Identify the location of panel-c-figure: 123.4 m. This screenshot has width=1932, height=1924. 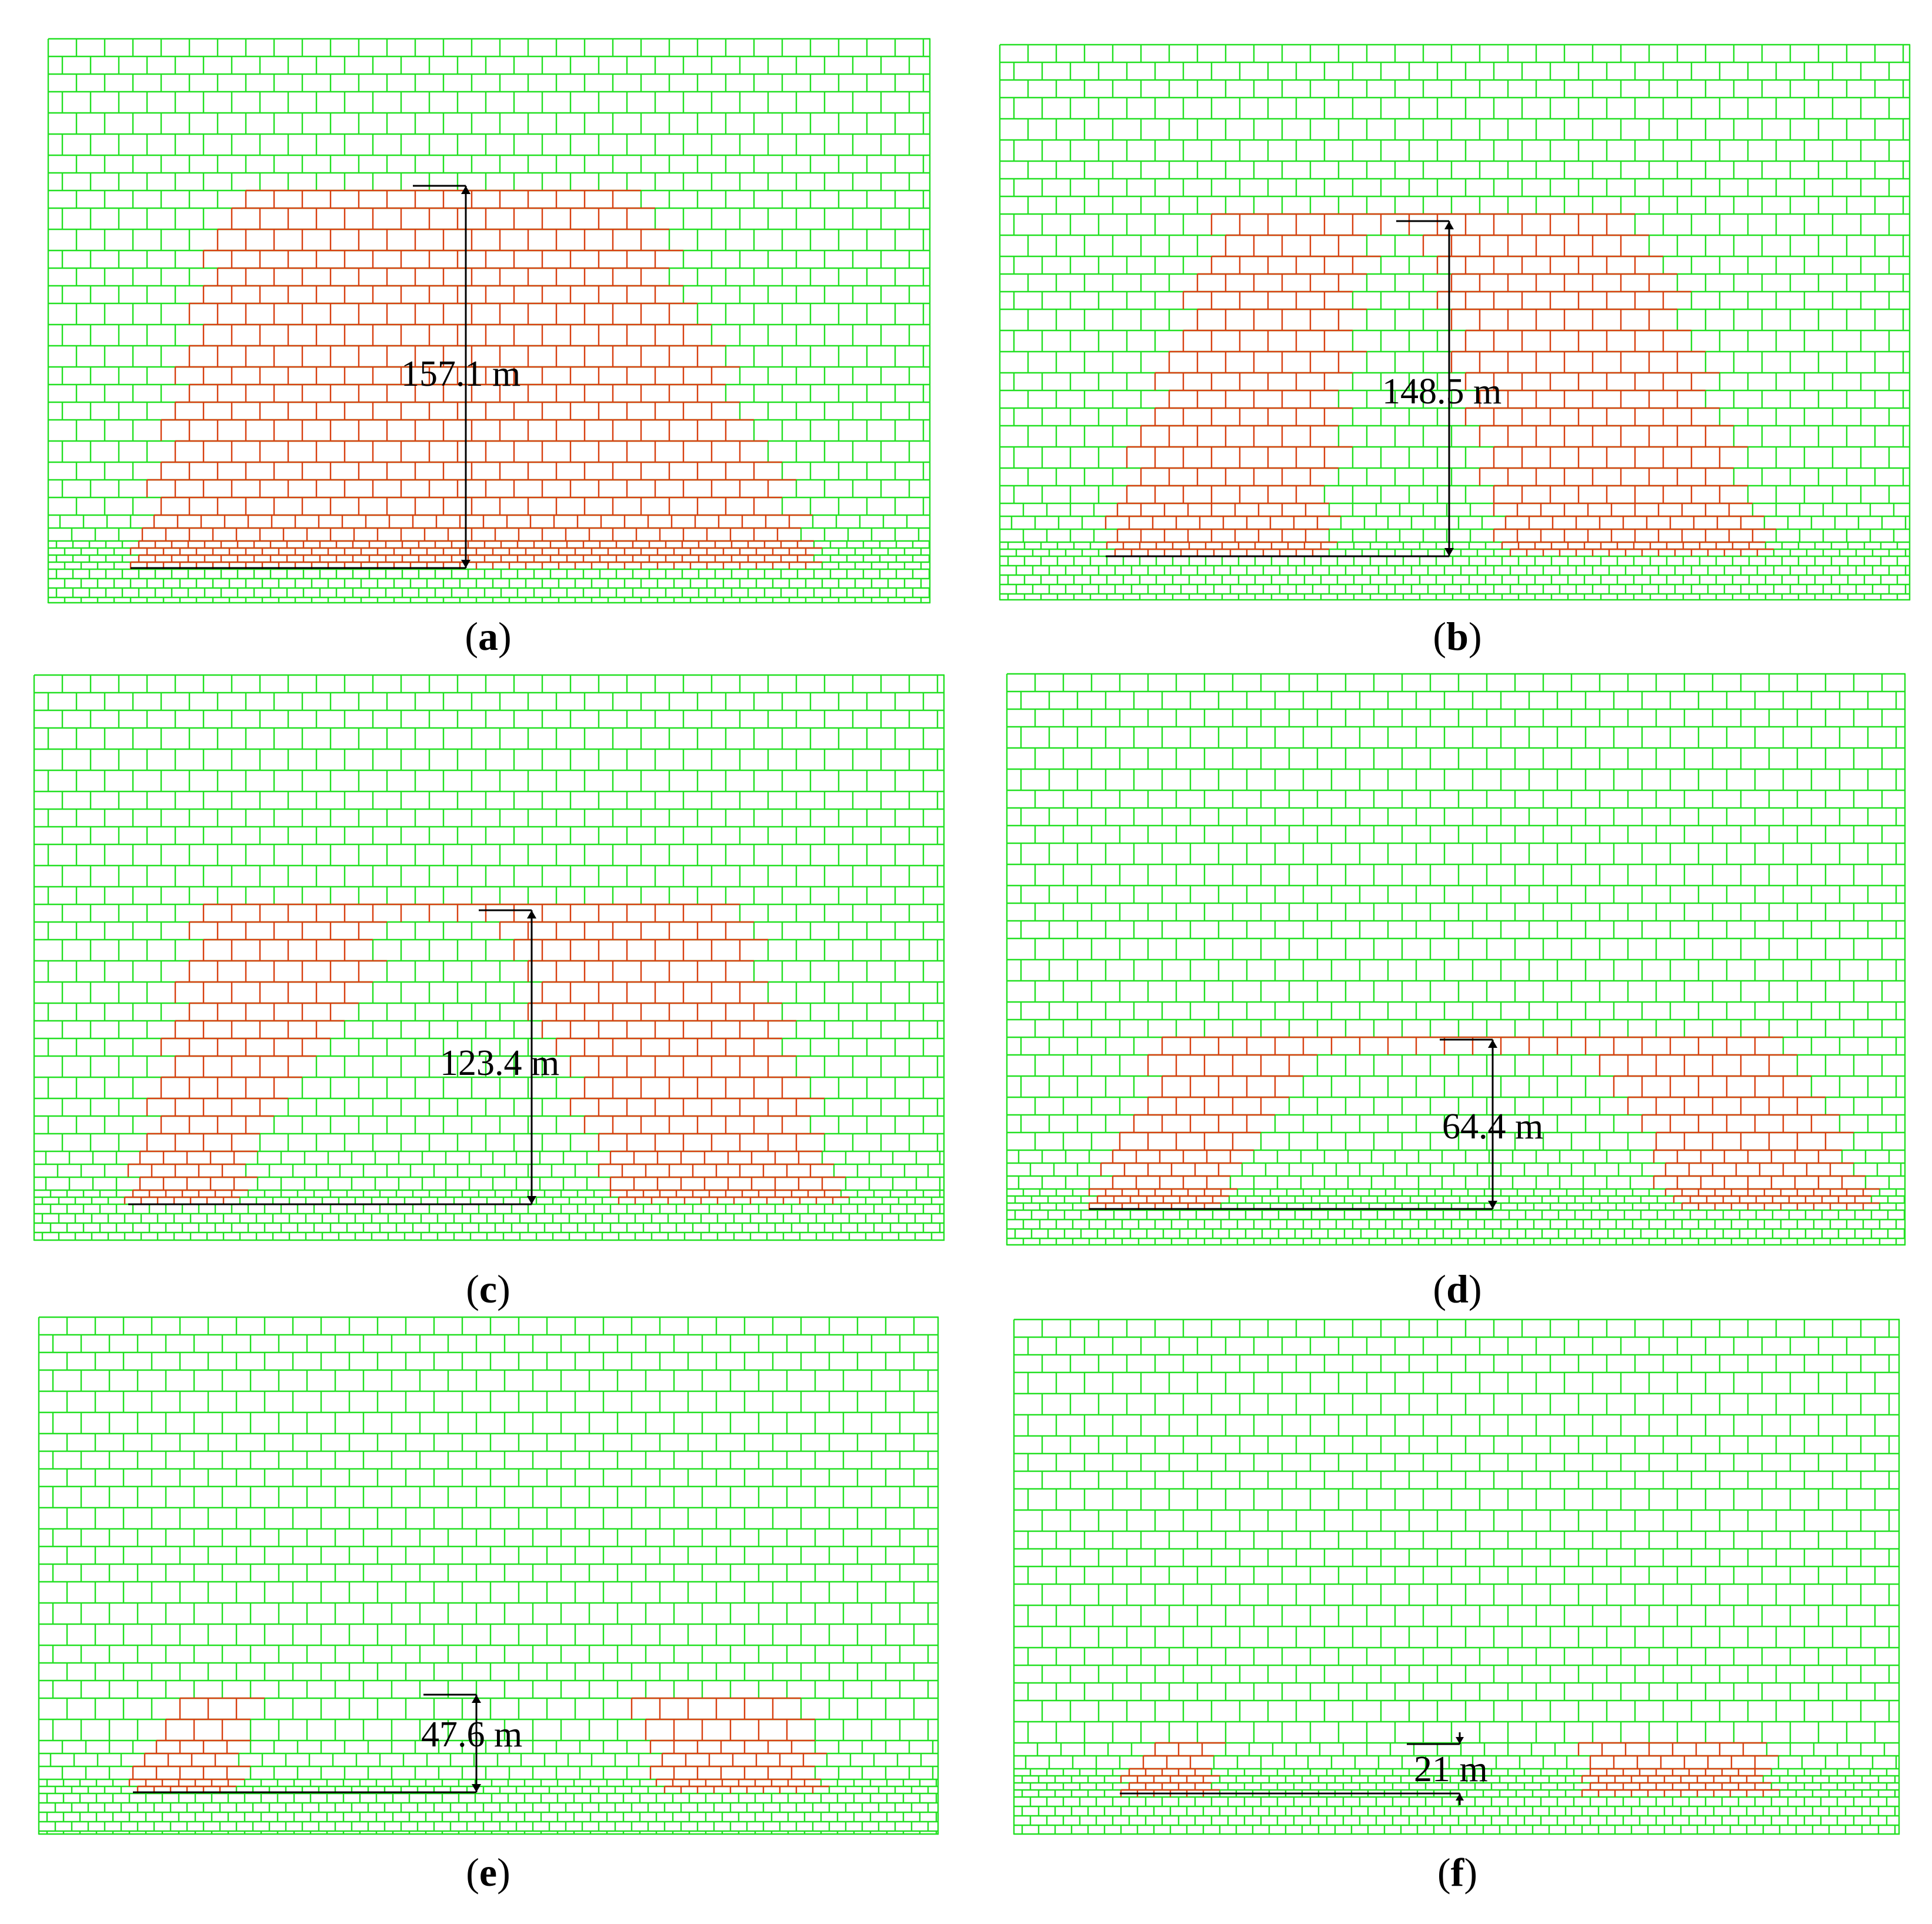
(489, 957).